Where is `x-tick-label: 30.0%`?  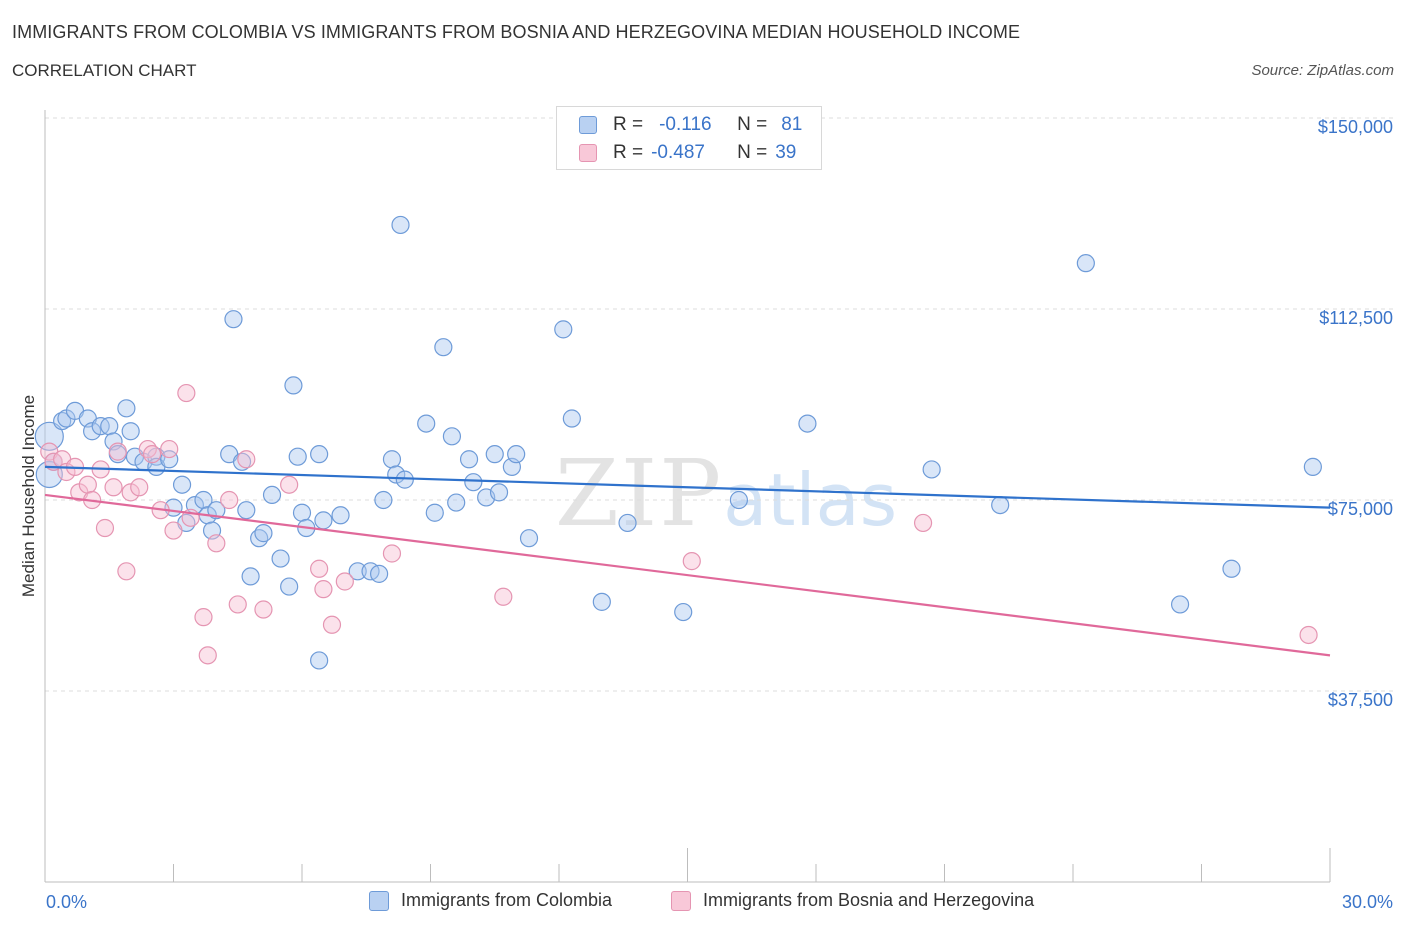
x-tick-label: 30.0% is located at coordinates (1367, 902).